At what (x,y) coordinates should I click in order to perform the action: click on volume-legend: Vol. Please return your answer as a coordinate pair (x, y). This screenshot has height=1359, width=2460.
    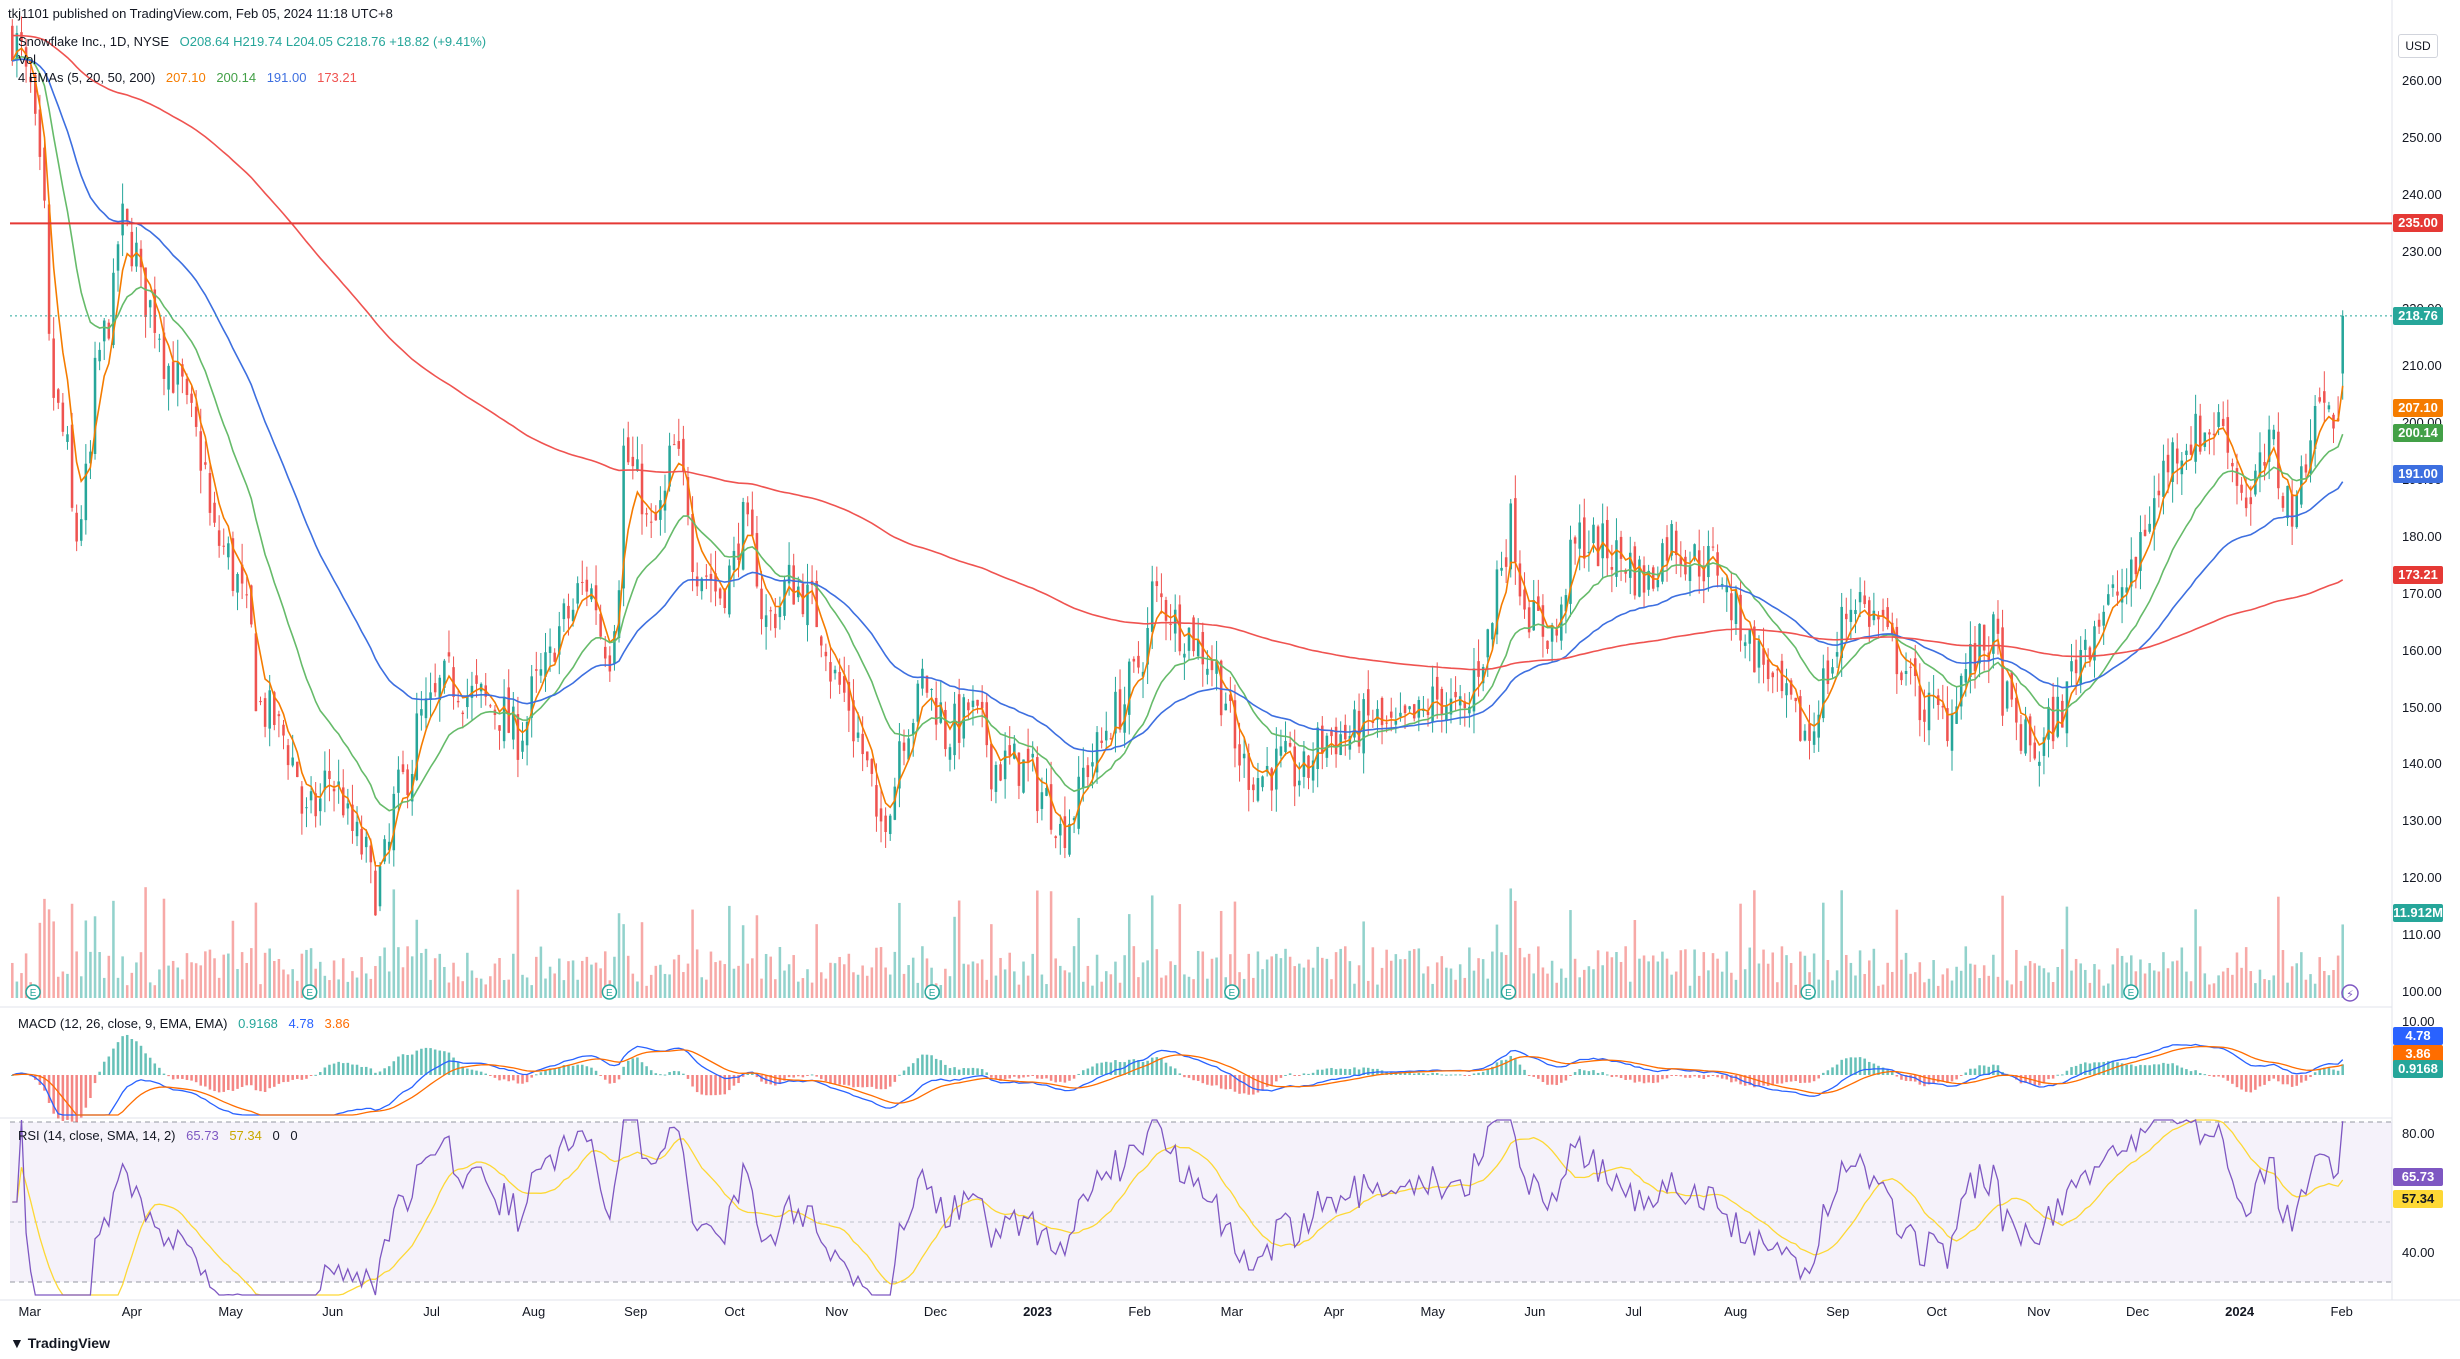
    Looking at the image, I should click on (30, 59).